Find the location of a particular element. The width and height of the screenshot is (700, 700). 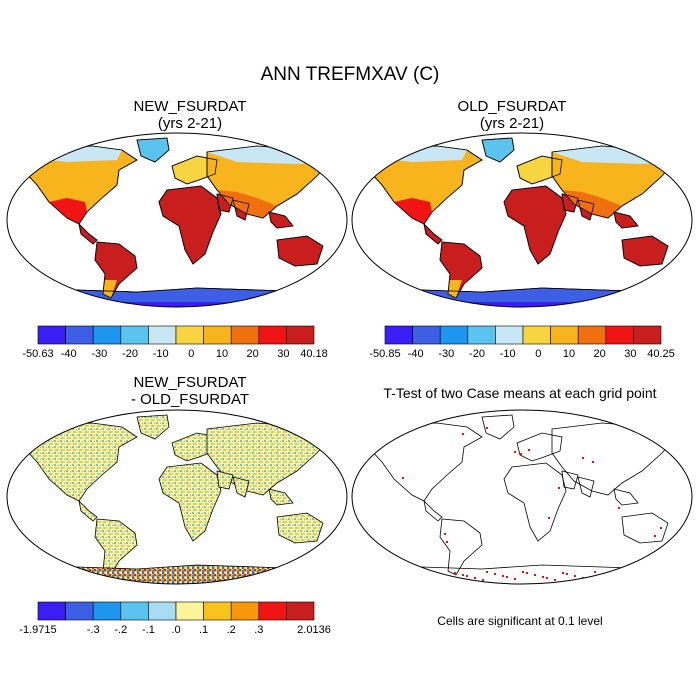

panel-title-old: OLD_FSURDAT (yrs 2-21) is located at coordinates (512, 115).